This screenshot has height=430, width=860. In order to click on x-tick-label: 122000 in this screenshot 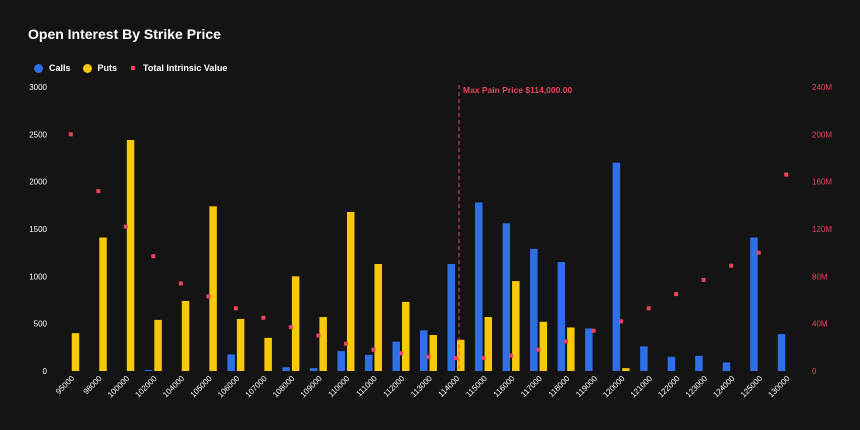, I will do `click(669, 387)`.